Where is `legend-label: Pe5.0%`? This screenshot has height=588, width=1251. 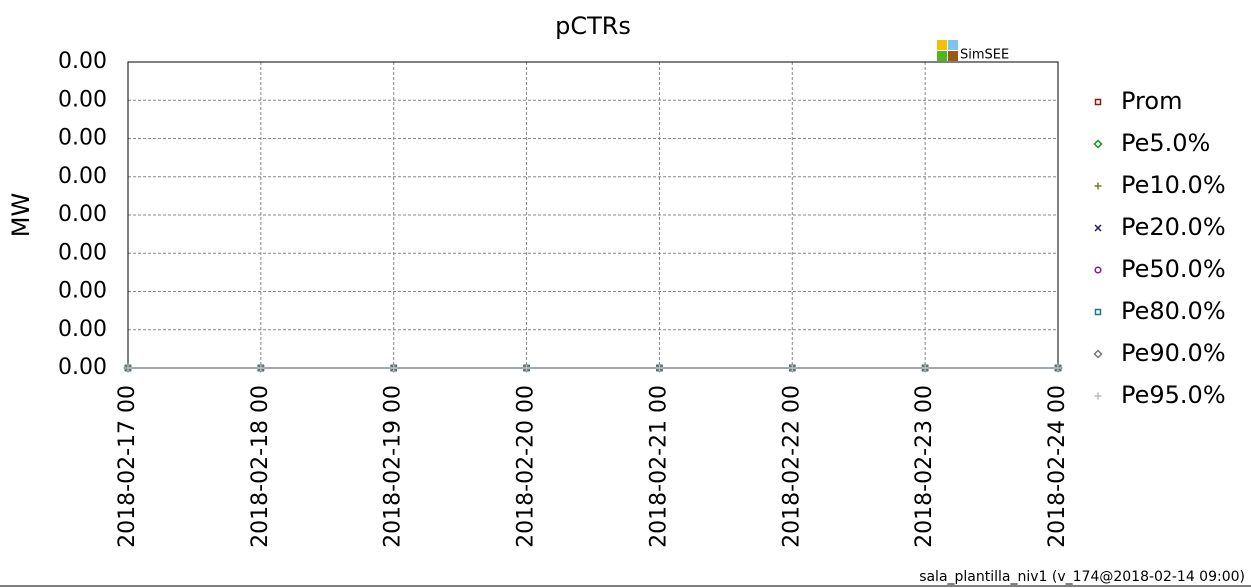
legend-label: Pe5.0% is located at coordinates (1165, 143).